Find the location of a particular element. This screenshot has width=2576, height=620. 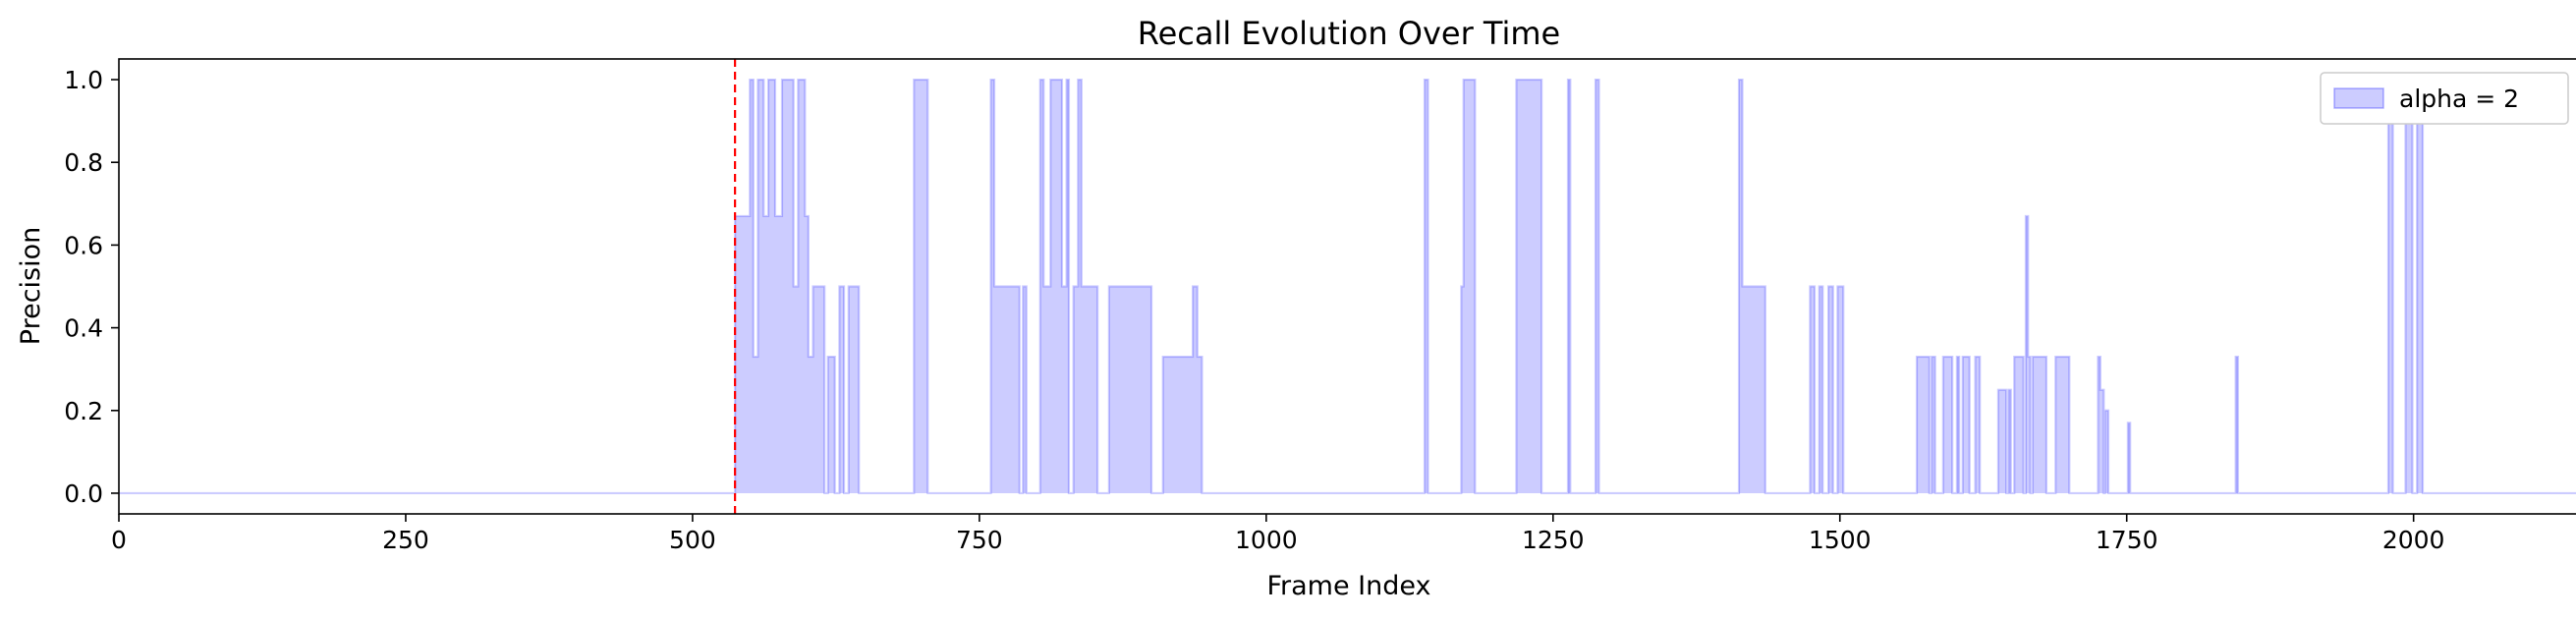

x-tick-label: 2000 is located at coordinates (2413, 540).